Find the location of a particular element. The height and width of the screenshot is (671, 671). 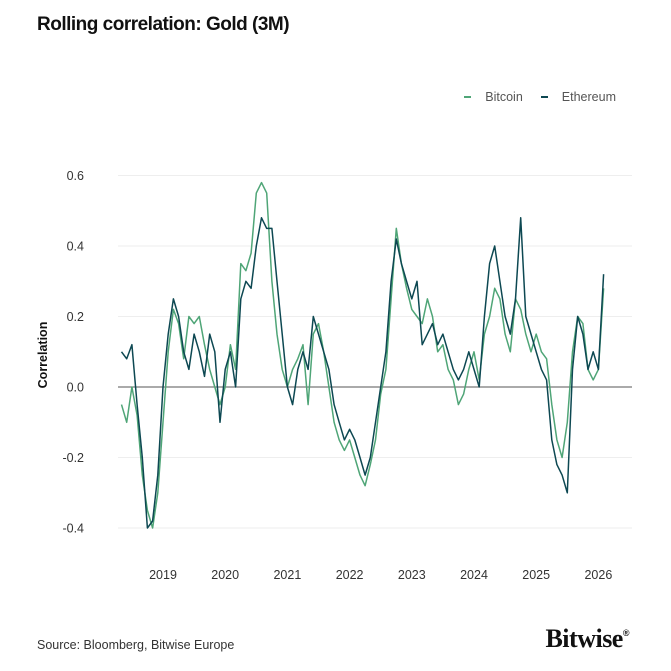

chart-title: Rolling correlation: Gold (3M) is located at coordinates (163, 24).